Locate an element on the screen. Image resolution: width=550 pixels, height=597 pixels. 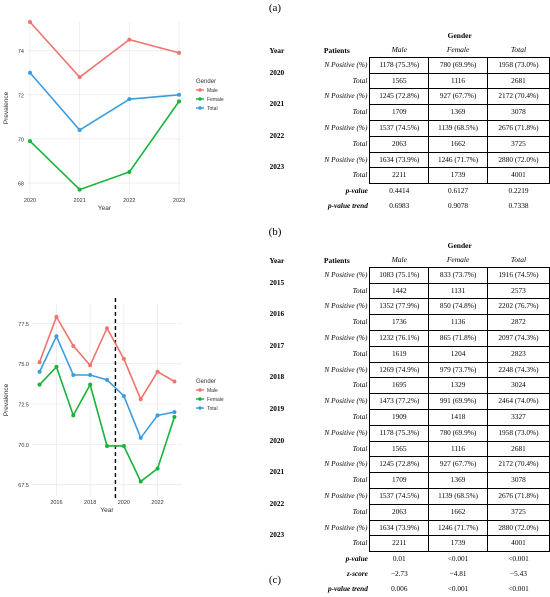
table-cell-positive: 1245 (72.8%) is located at coordinates (399, 465).